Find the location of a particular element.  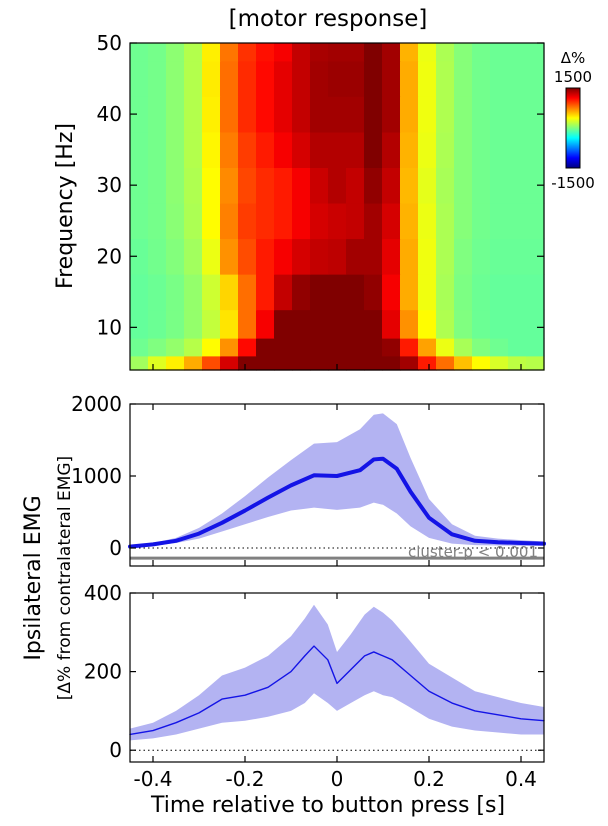

heatmap-y-tick-label: 10 is located at coordinates (109, 327).